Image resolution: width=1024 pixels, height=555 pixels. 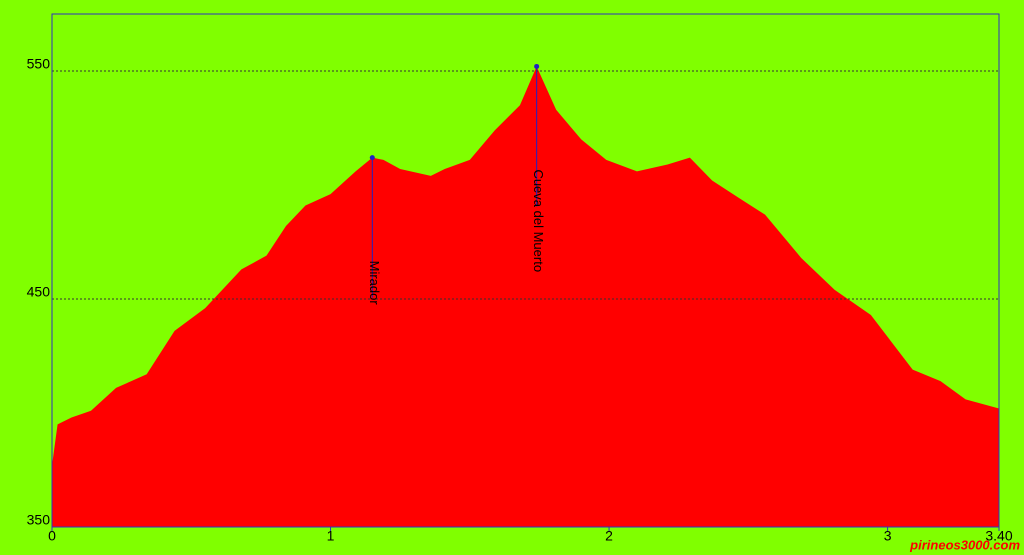 What do you see at coordinates (39, 292) in the screenshot?
I see `y-tick-label: 450` at bounding box center [39, 292].